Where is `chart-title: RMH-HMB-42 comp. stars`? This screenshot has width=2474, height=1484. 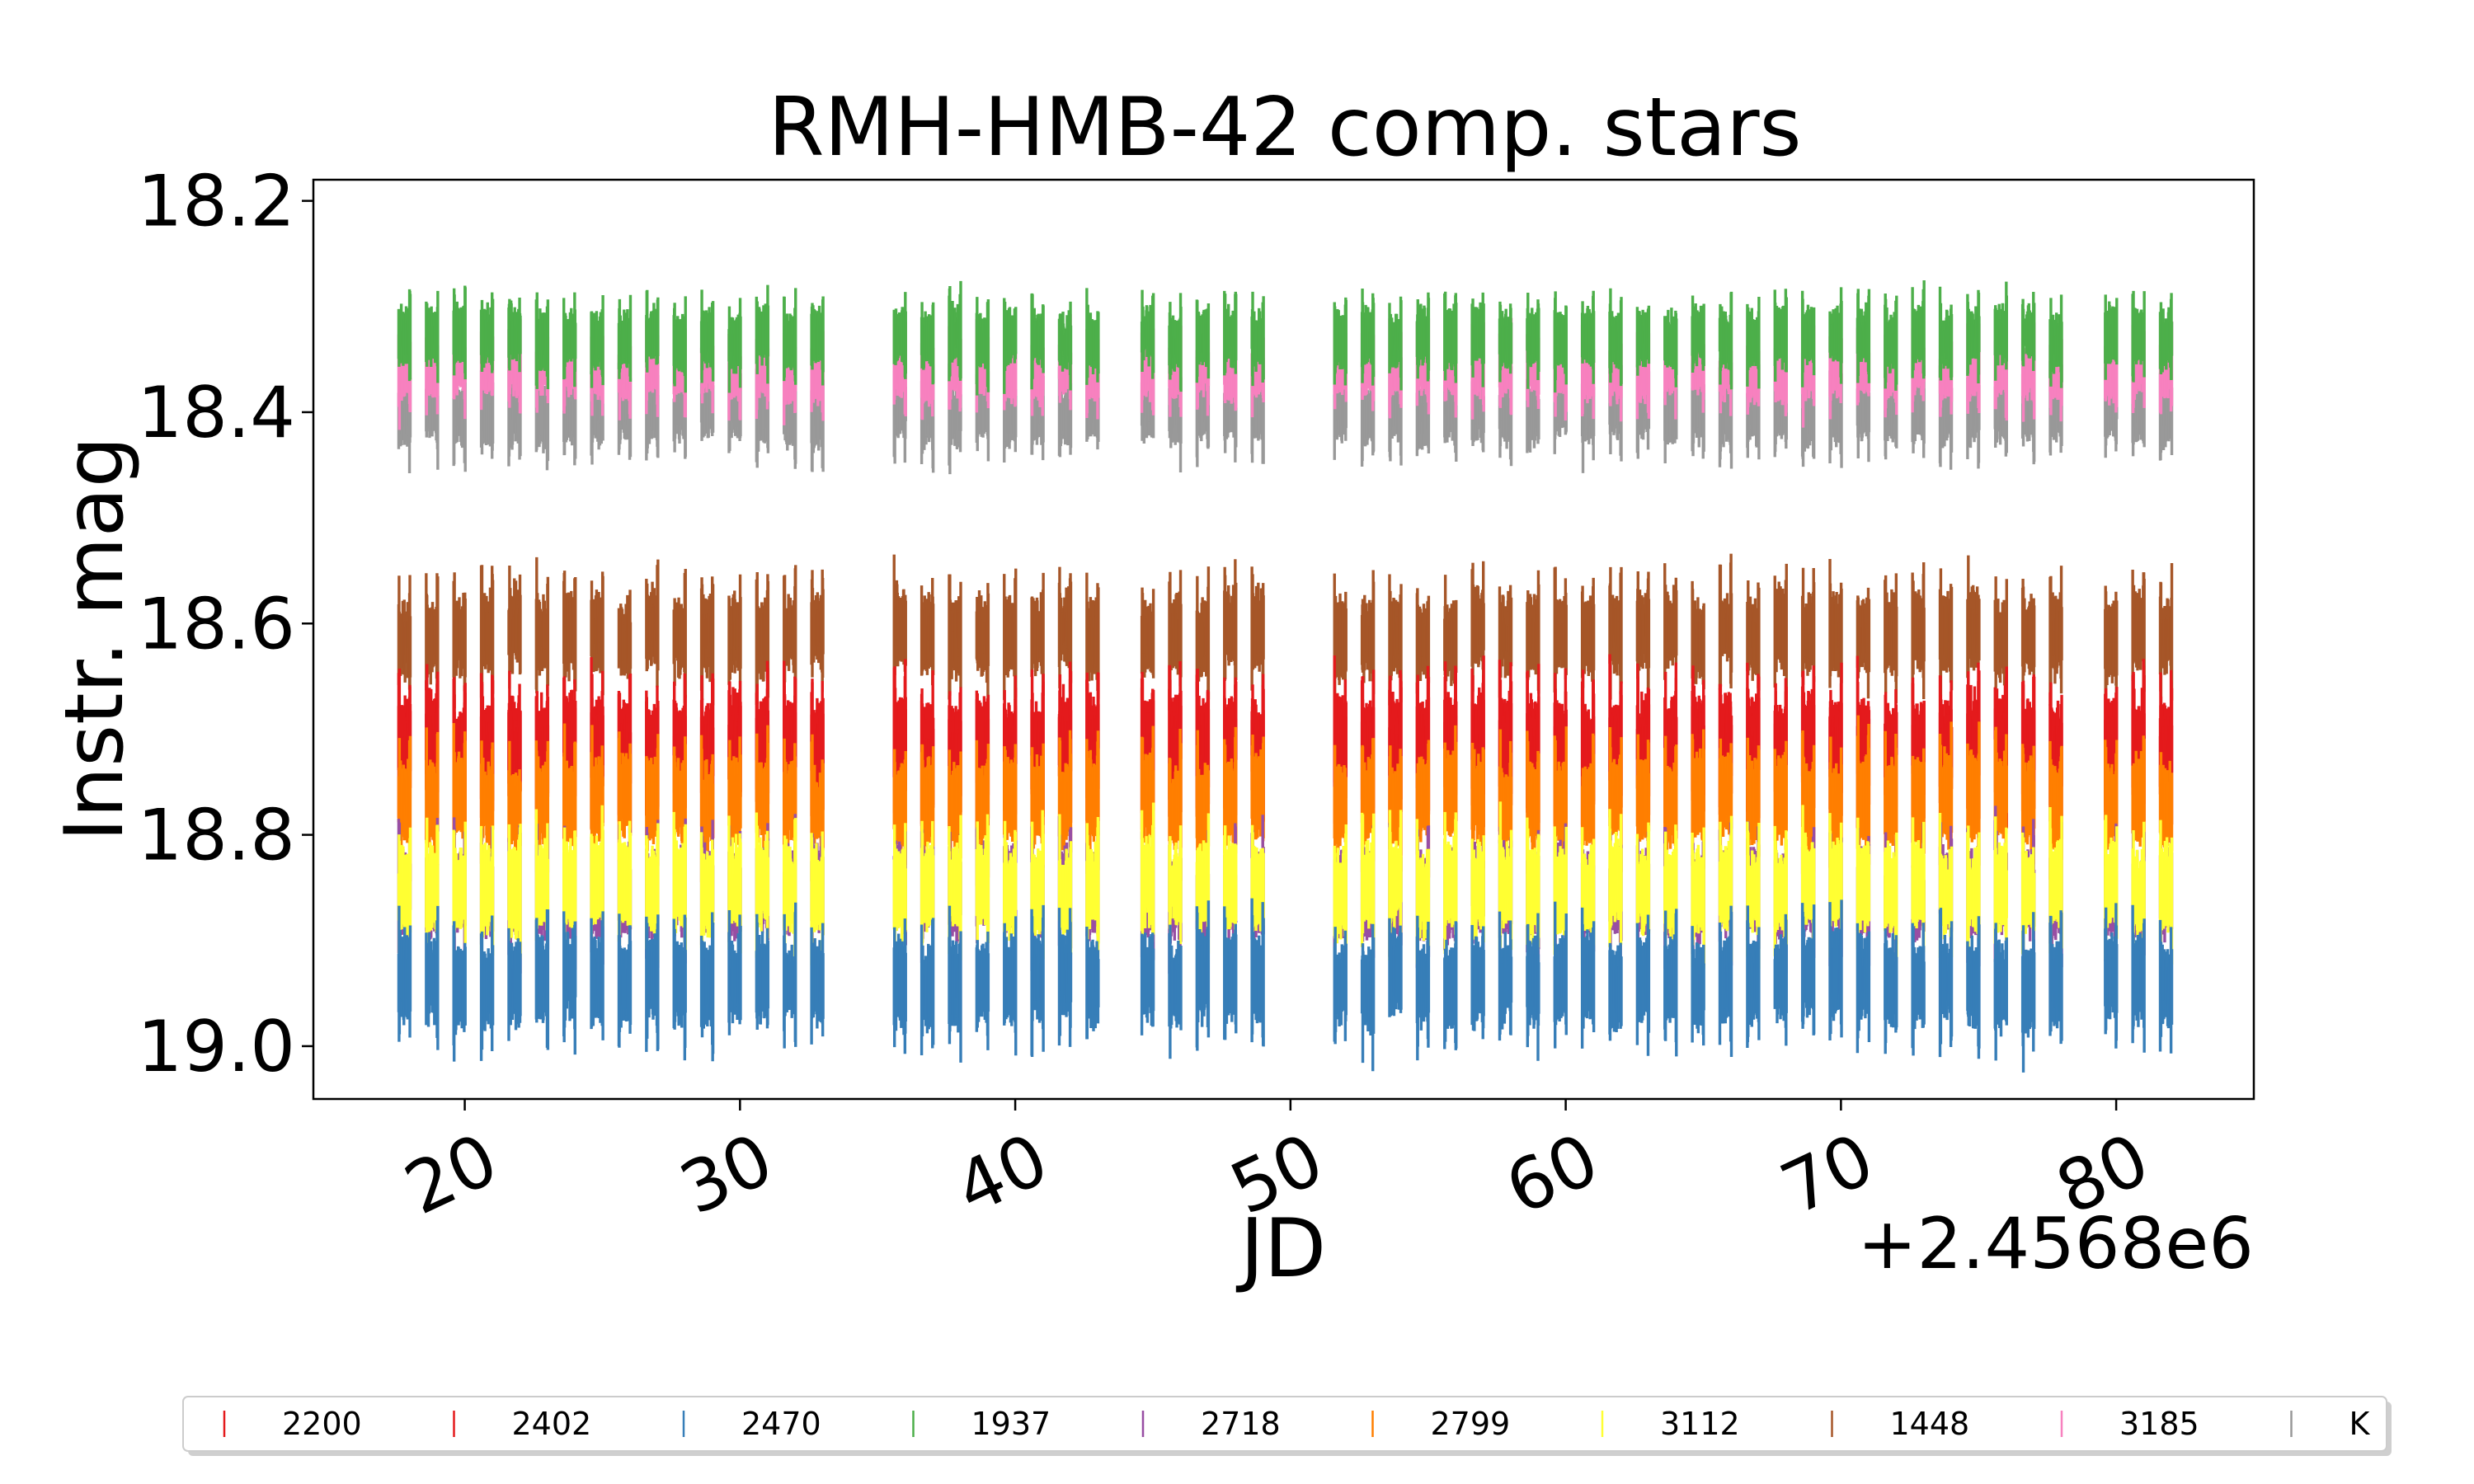 chart-title: RMH-HMB-42 comp. stars is located at coordinates (1284, 128).